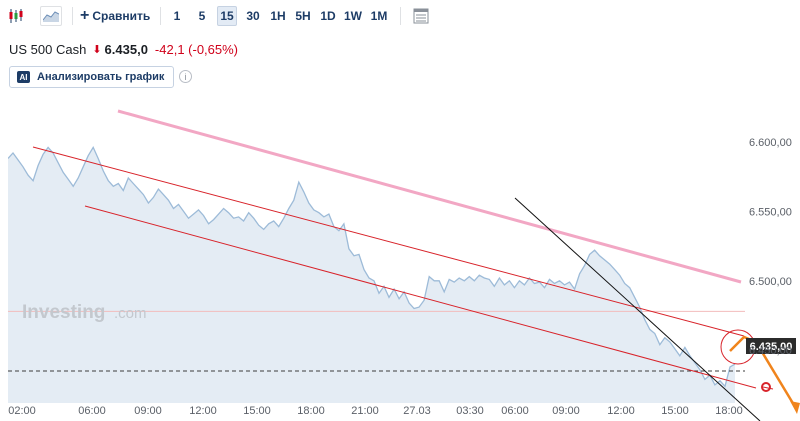  I want to click on analyze-chart-label: Анализировать график, so click(101, 77).